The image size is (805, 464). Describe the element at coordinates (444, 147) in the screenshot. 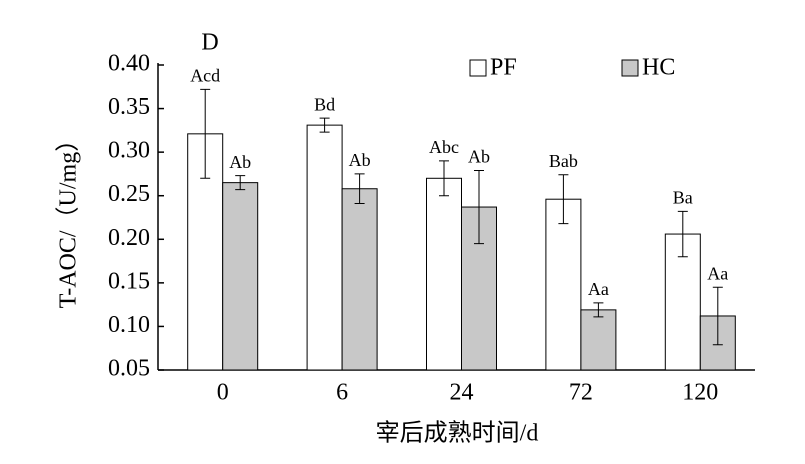

I see `significance-label: Abc` at that location.